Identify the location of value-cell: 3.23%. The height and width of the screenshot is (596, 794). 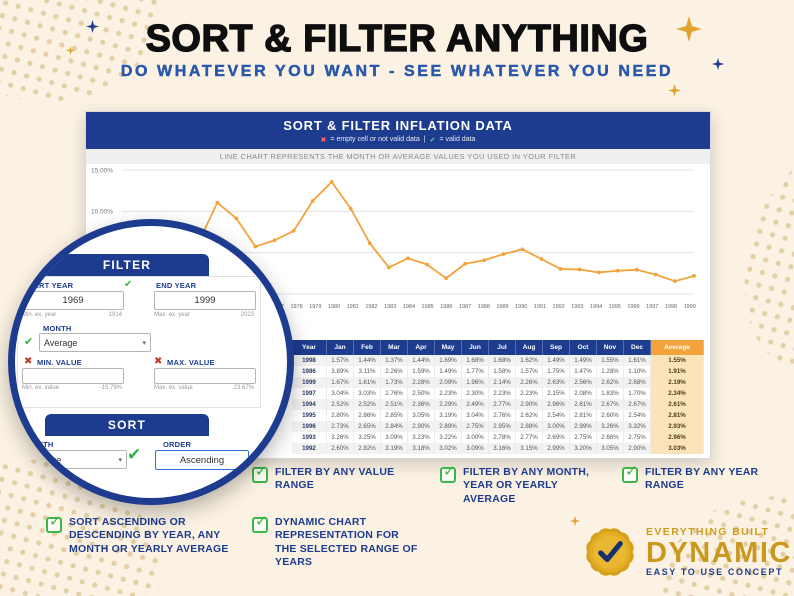
(421, 437).